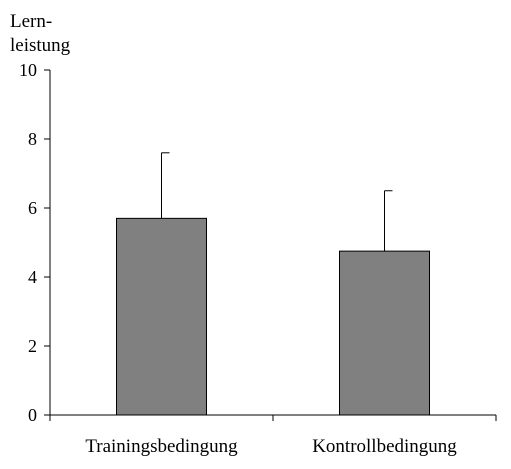  Describe the element at coordinates (32, 277) in the screenshot. I see `y-tick-label: 4` at that location.